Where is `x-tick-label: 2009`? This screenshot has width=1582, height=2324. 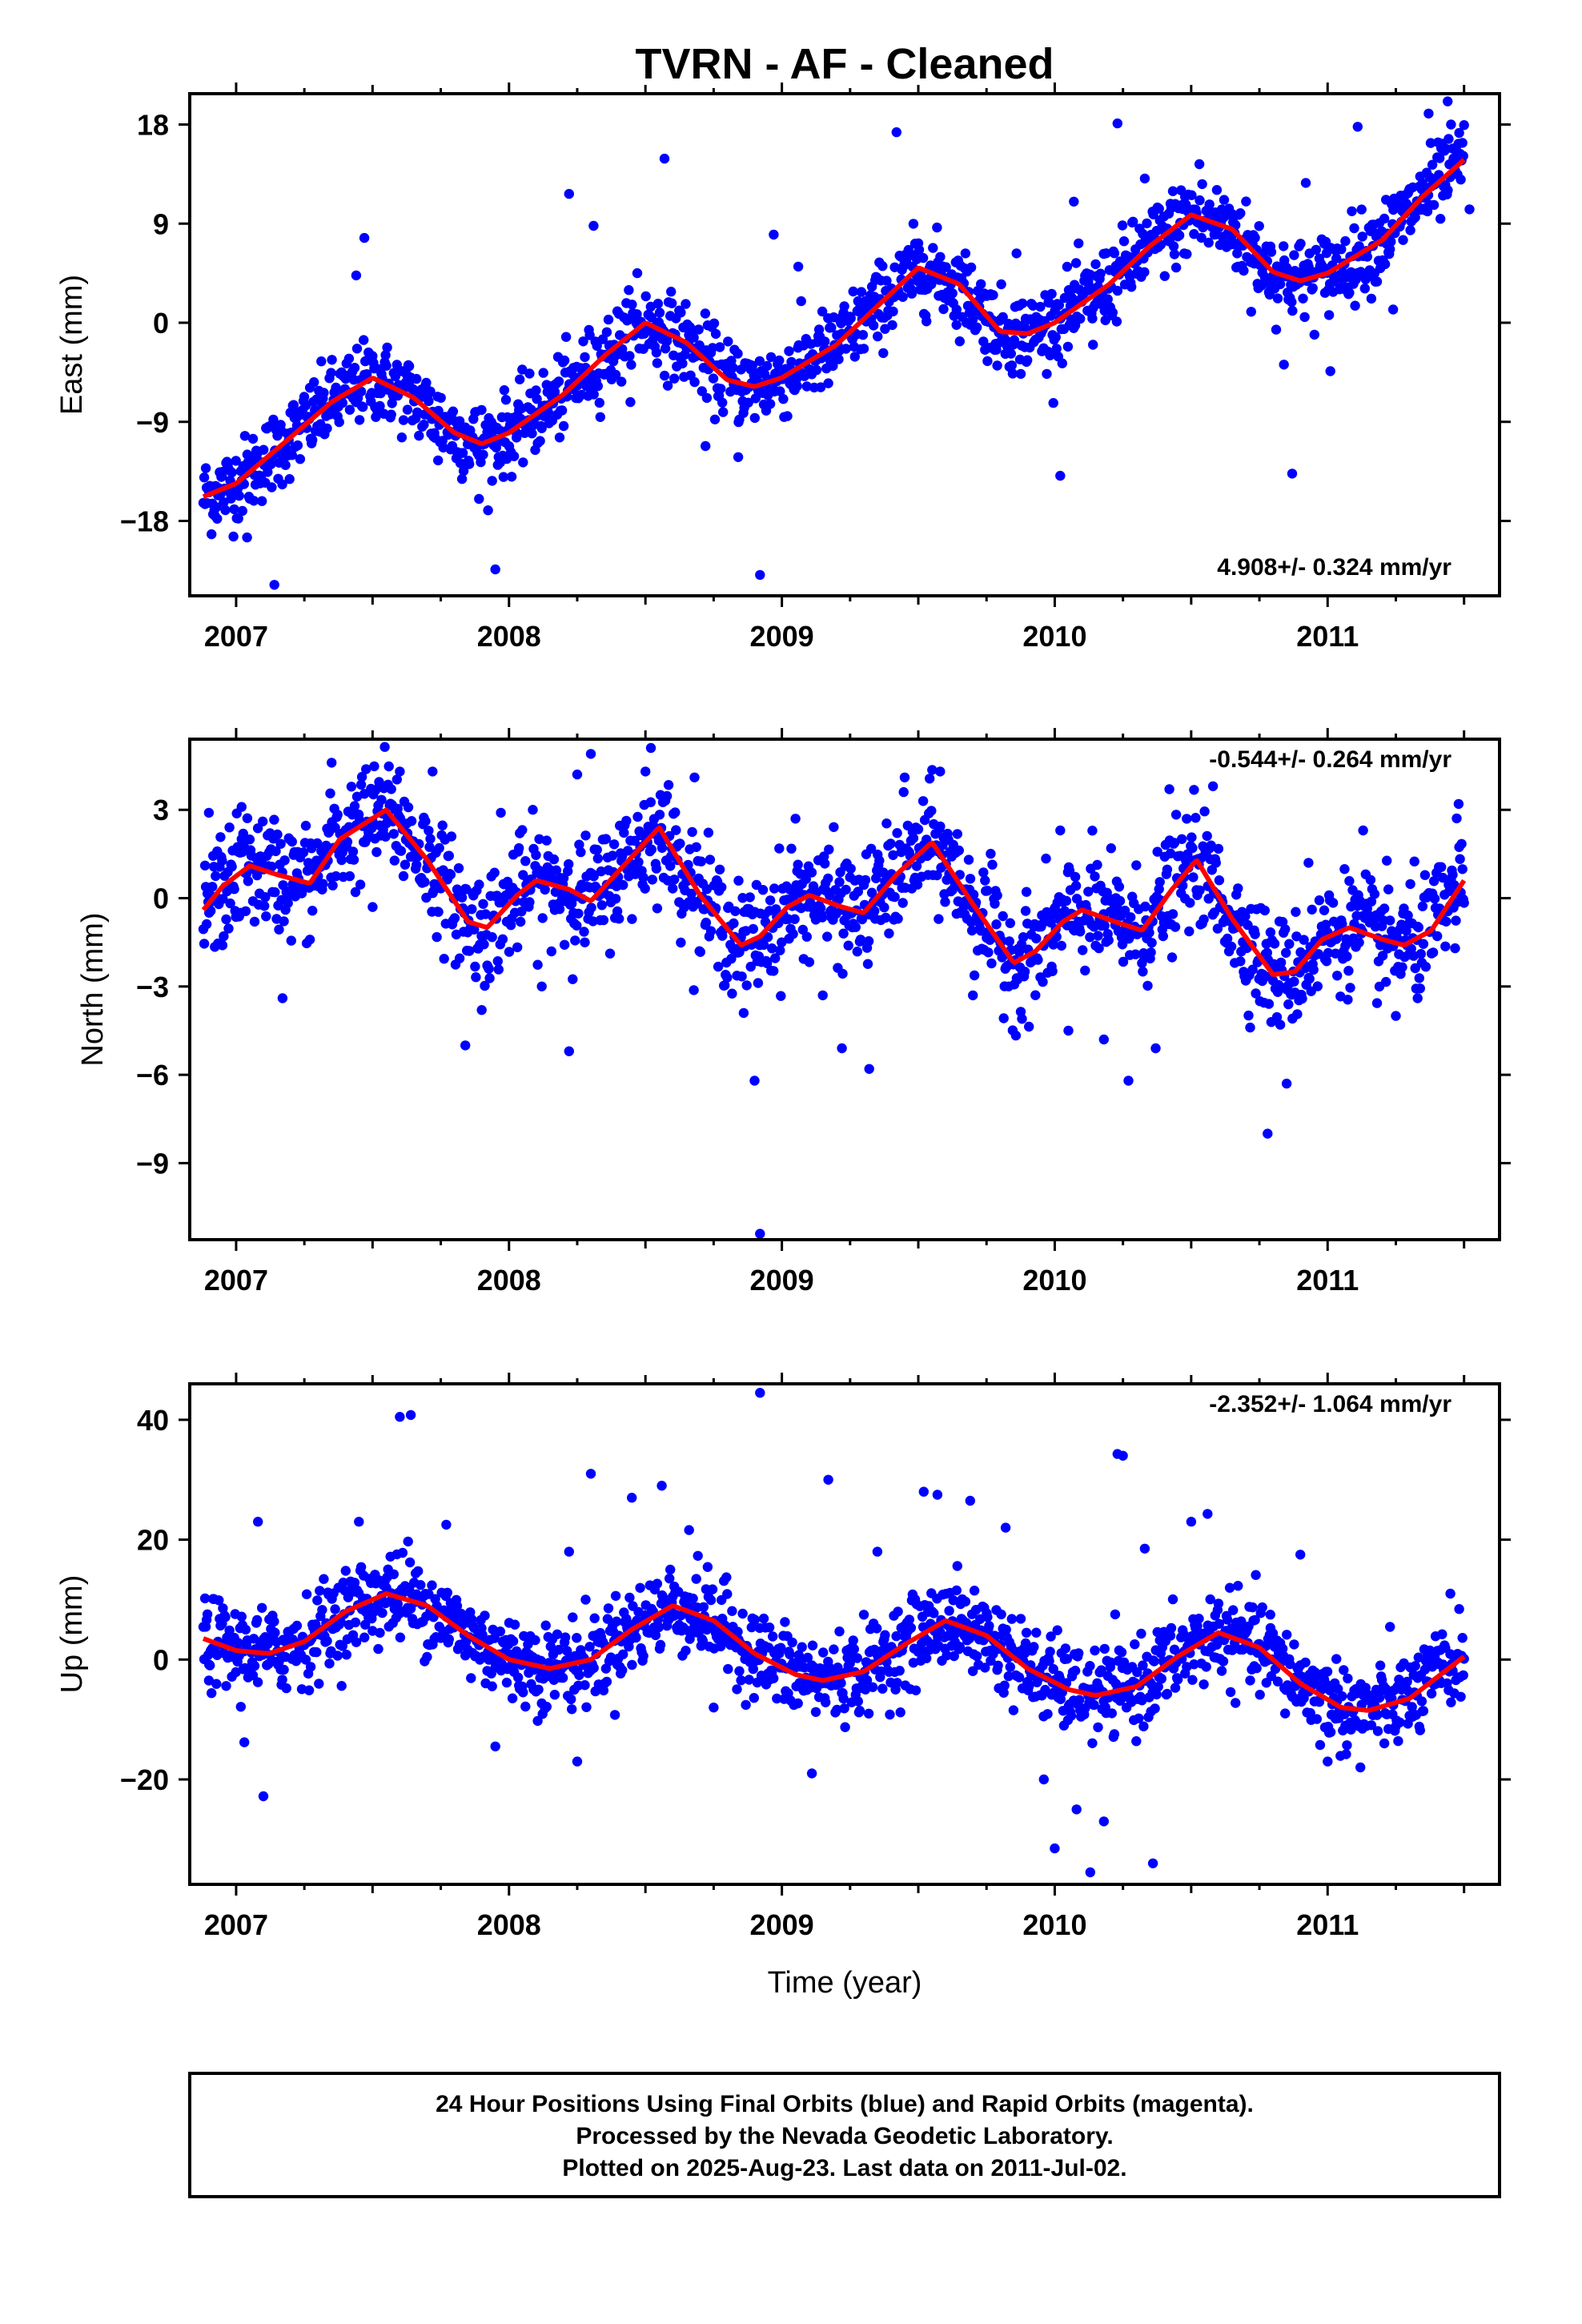 x-tick-label: 2009 is located at coordinates (782, 1925).